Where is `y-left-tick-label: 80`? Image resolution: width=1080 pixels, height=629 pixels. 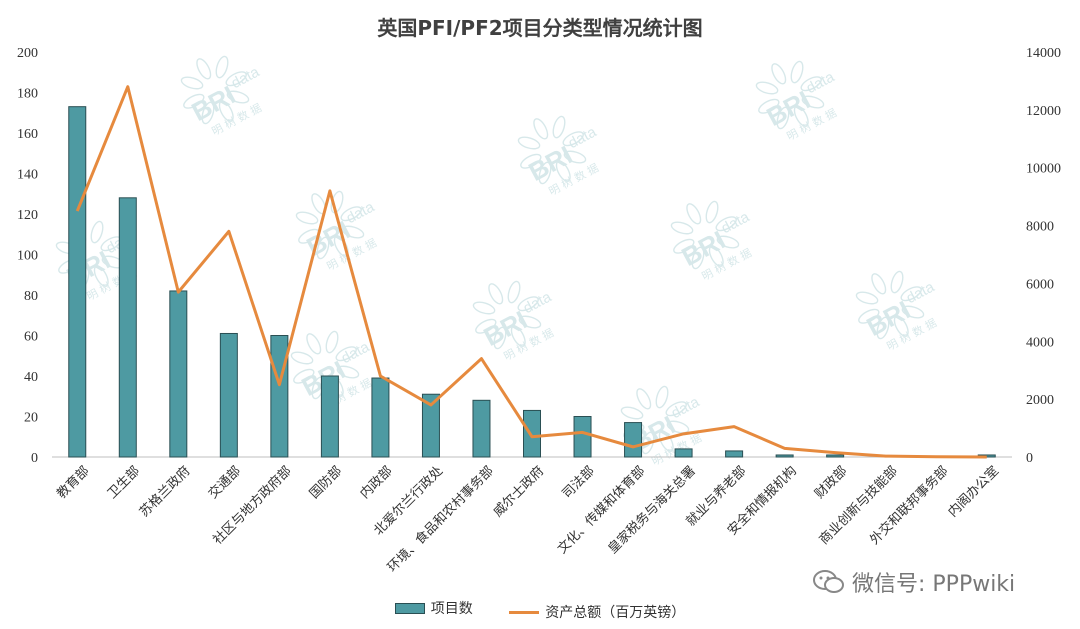
y-left-tick-label: 80 is located at coordinates (31, 296).